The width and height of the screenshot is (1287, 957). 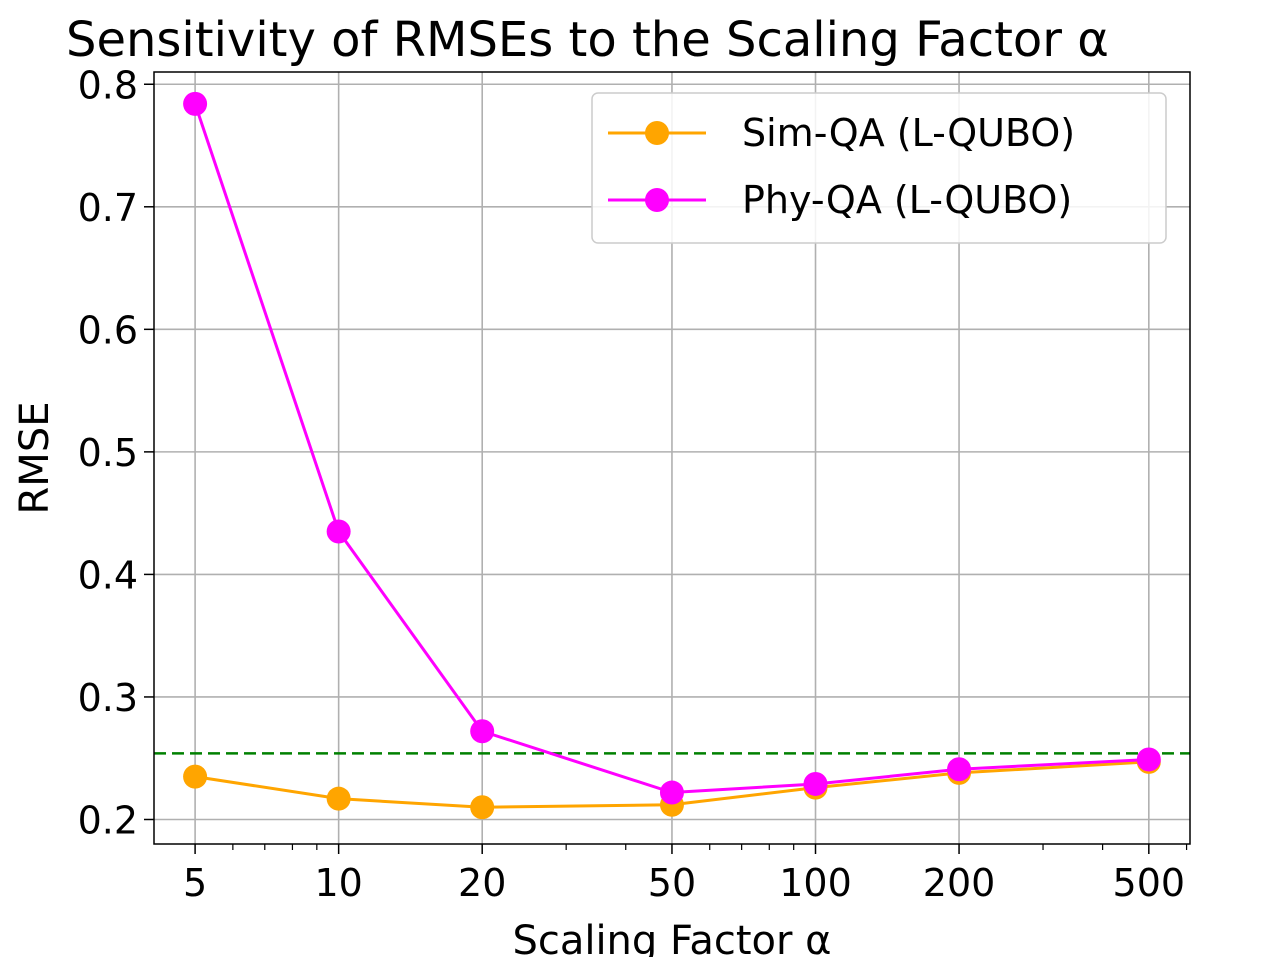 I want to click on x-tick-label: 10, so click(x=338, y=883).